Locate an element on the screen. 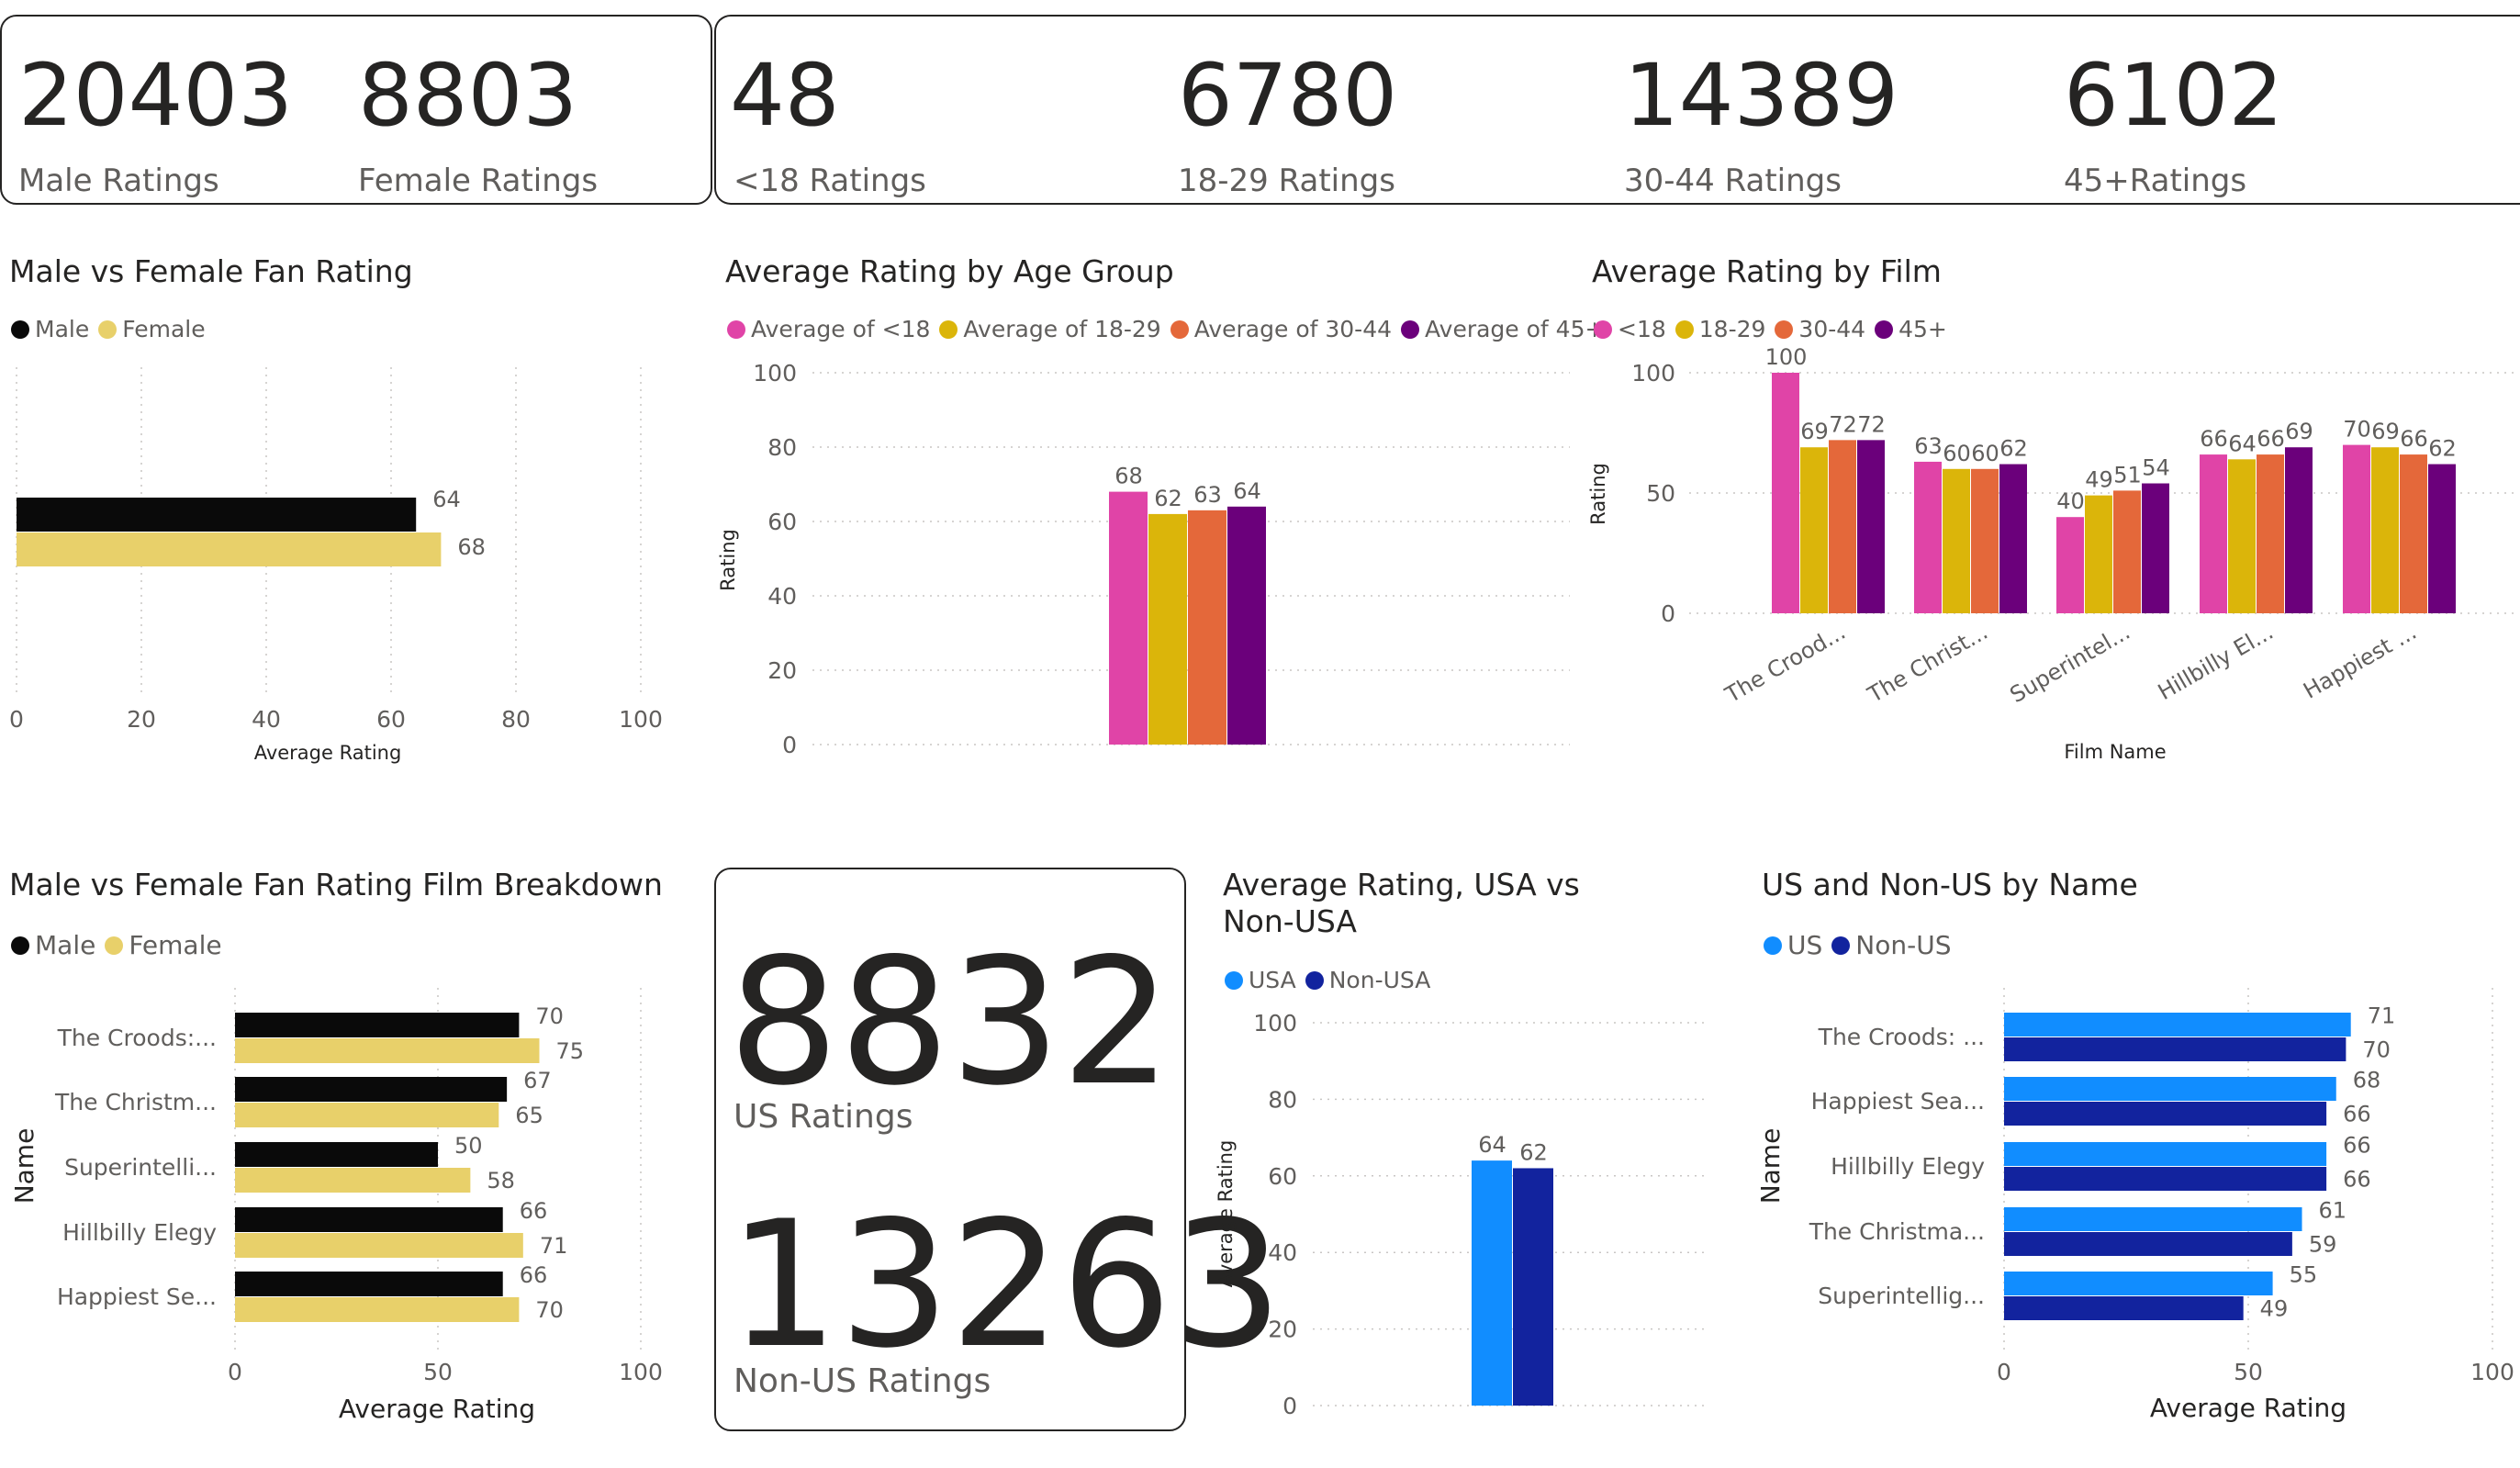 The image size is (2520, 1468). legend-item-45: Average of 45+ is located at coordinates (1502, 329).